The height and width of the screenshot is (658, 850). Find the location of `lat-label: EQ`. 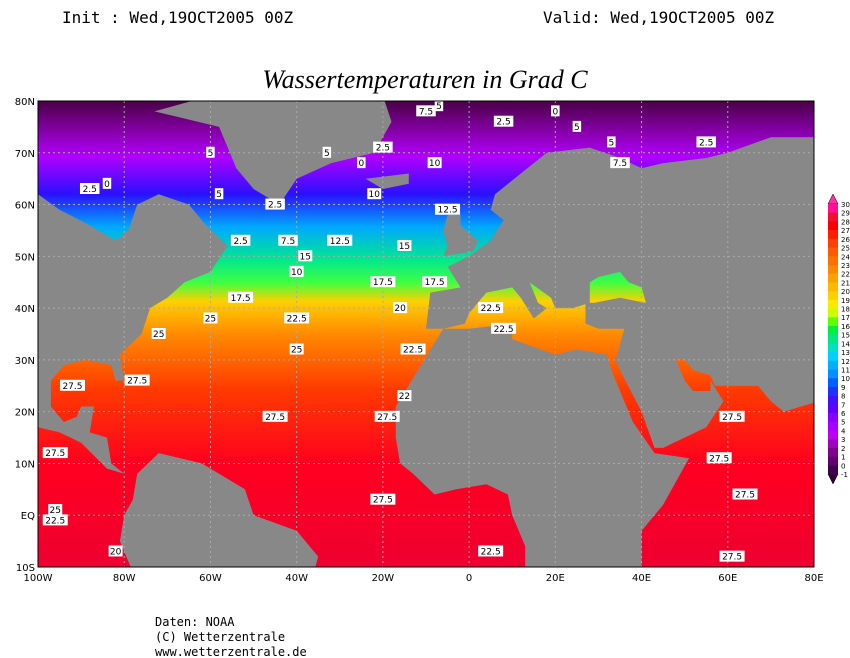

lat-label: EQ is located at coordinates (28, 516).